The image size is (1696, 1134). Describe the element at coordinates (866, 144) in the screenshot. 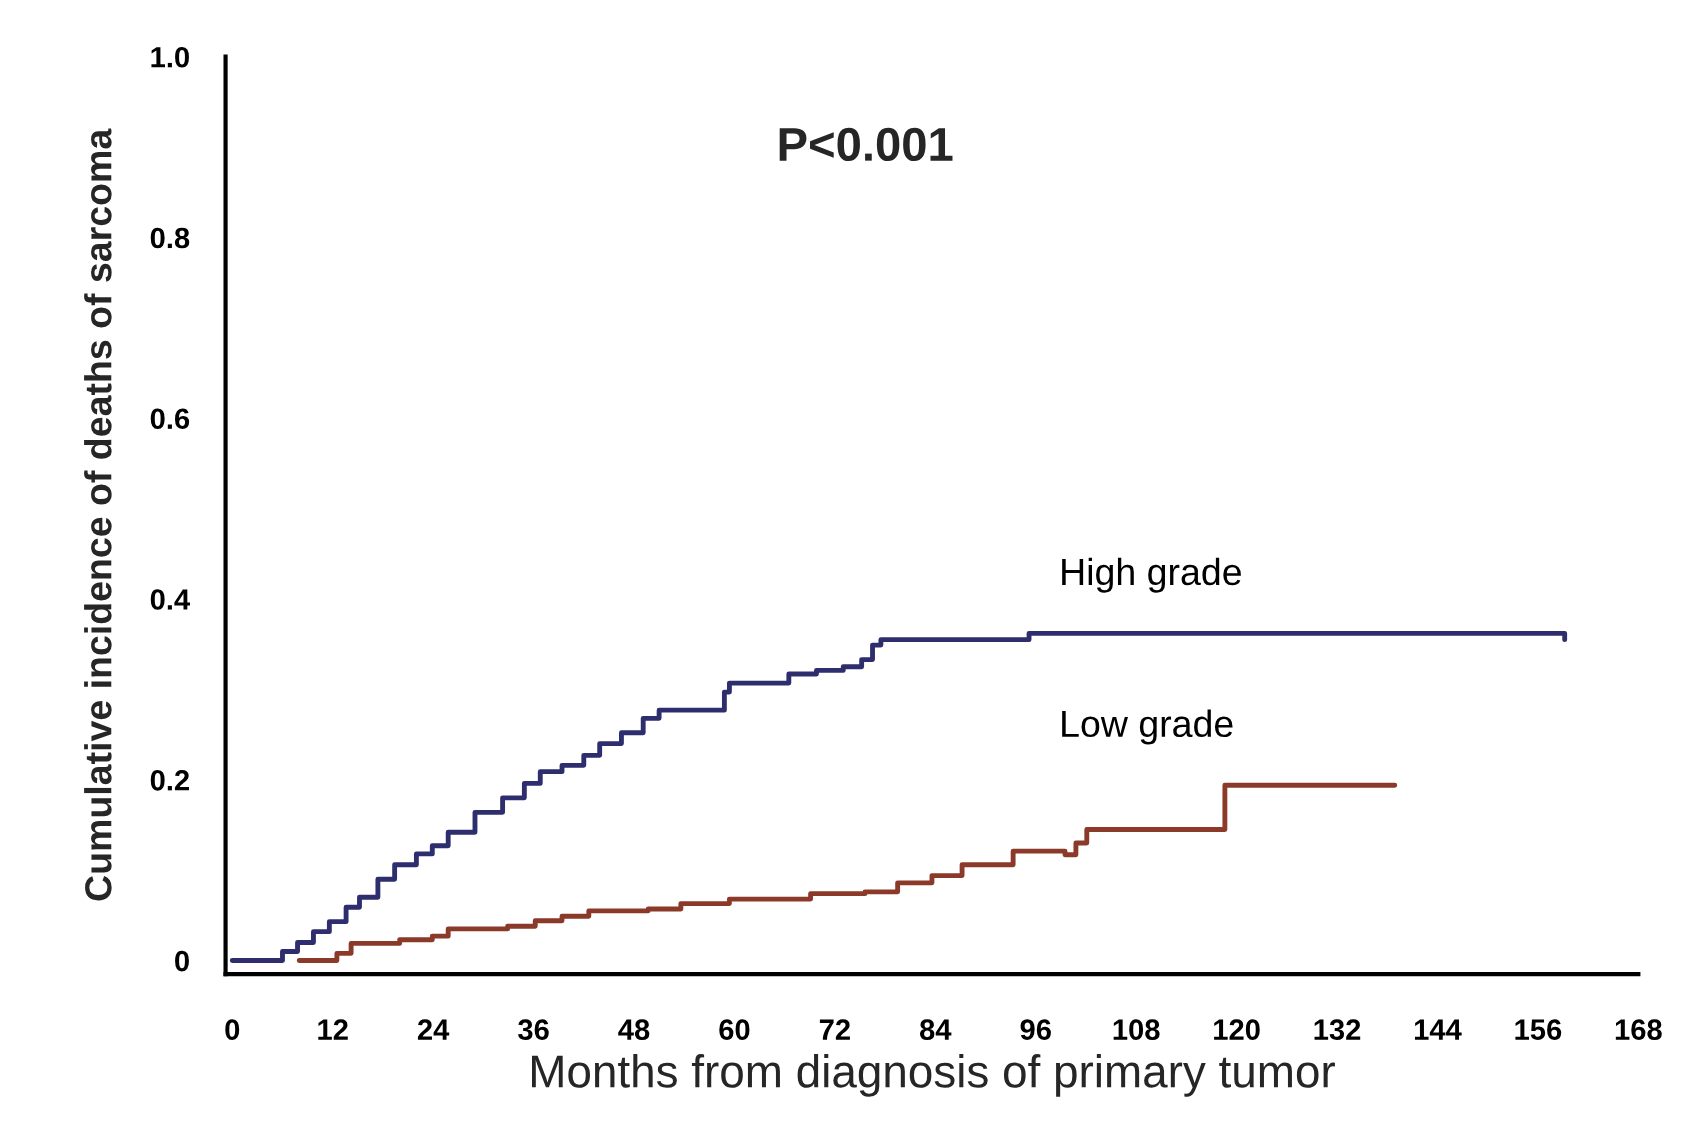

I see `annotation: P<0.001` at that location.